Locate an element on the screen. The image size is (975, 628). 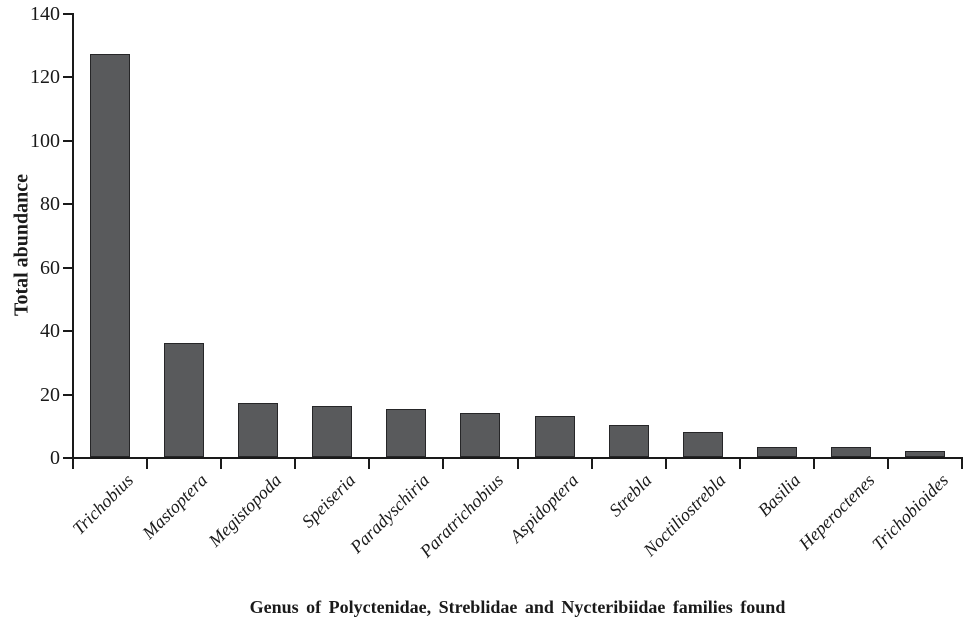
bar-paradyschiria is located at coordinates (406, 433).